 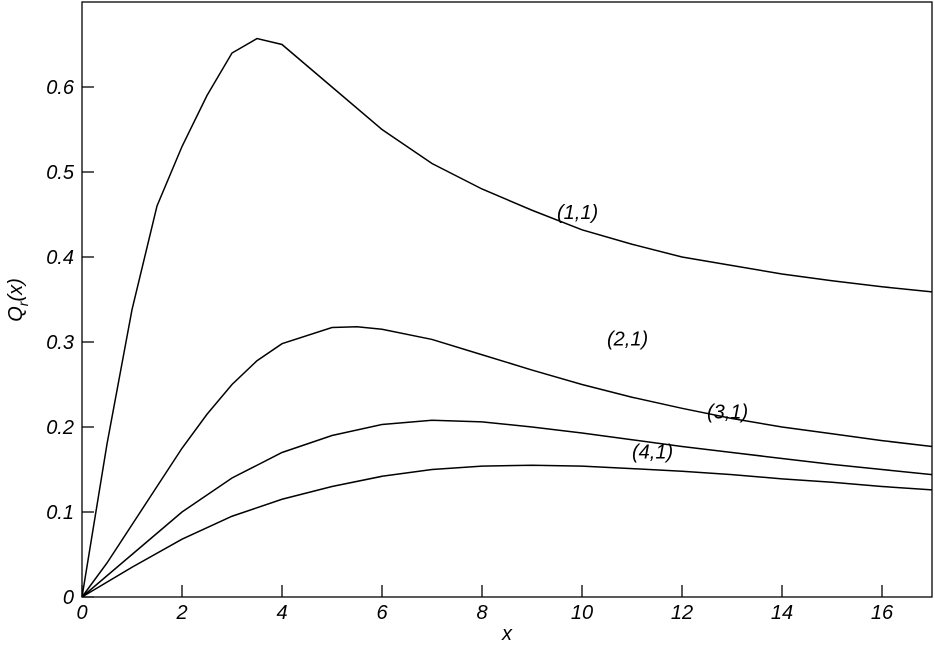 I want to click on curve-label: (2,1), so click(x=627, y=339).